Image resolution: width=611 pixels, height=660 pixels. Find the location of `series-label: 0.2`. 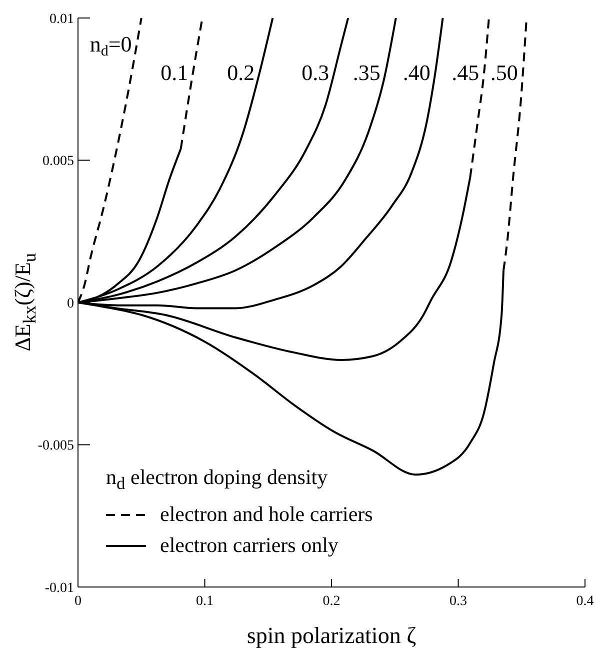

series-label: 0.2 is located at coordinates (241, 72).